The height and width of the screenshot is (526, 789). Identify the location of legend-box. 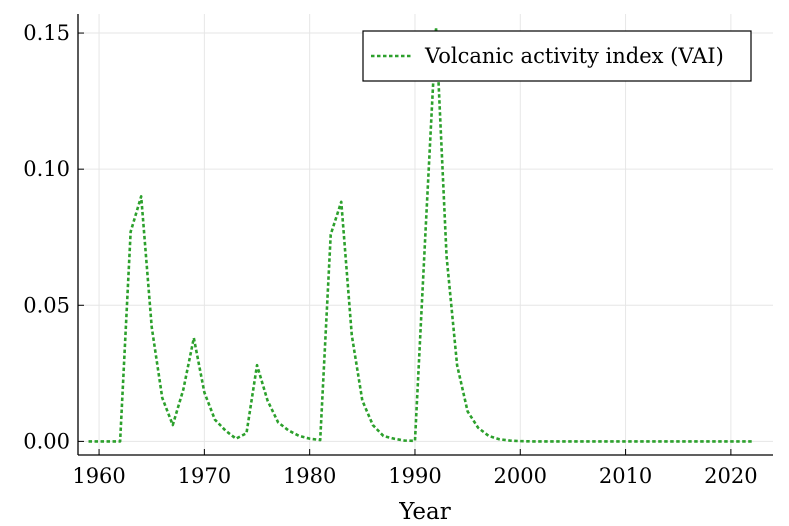
(557, 56).